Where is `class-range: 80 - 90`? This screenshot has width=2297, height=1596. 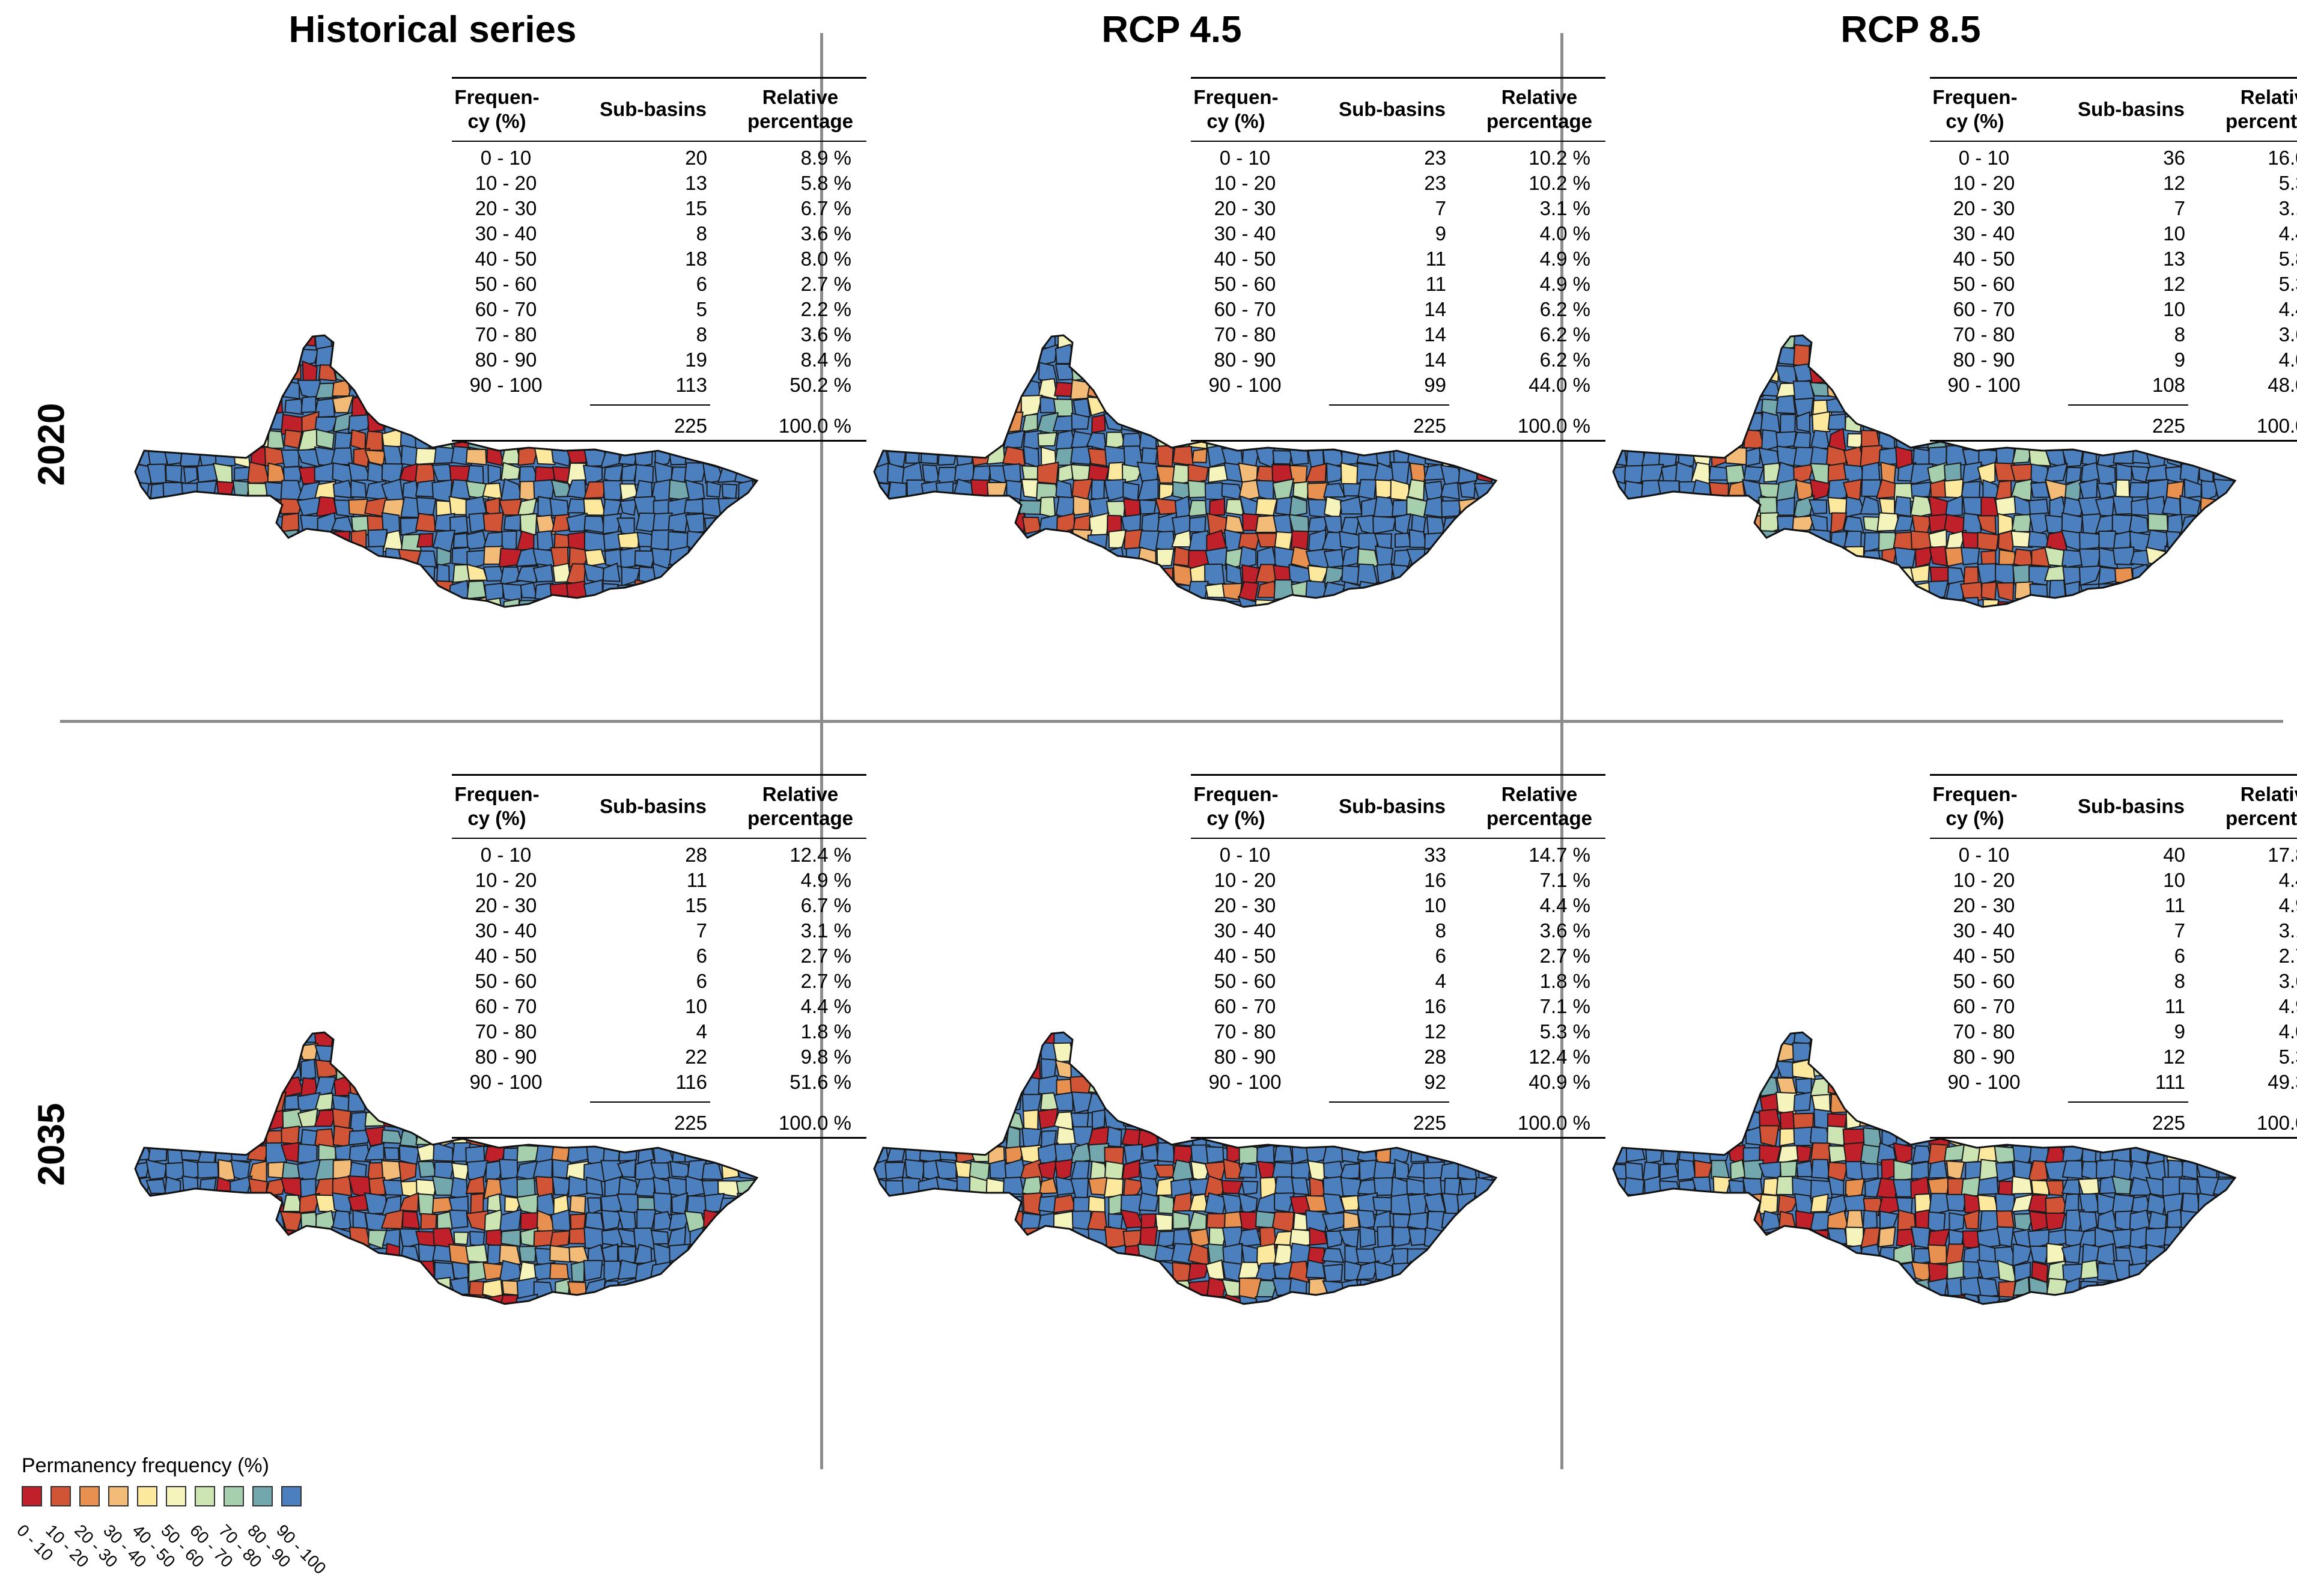 class-range: 80 - 90 is located at coordinates (1984, 360).